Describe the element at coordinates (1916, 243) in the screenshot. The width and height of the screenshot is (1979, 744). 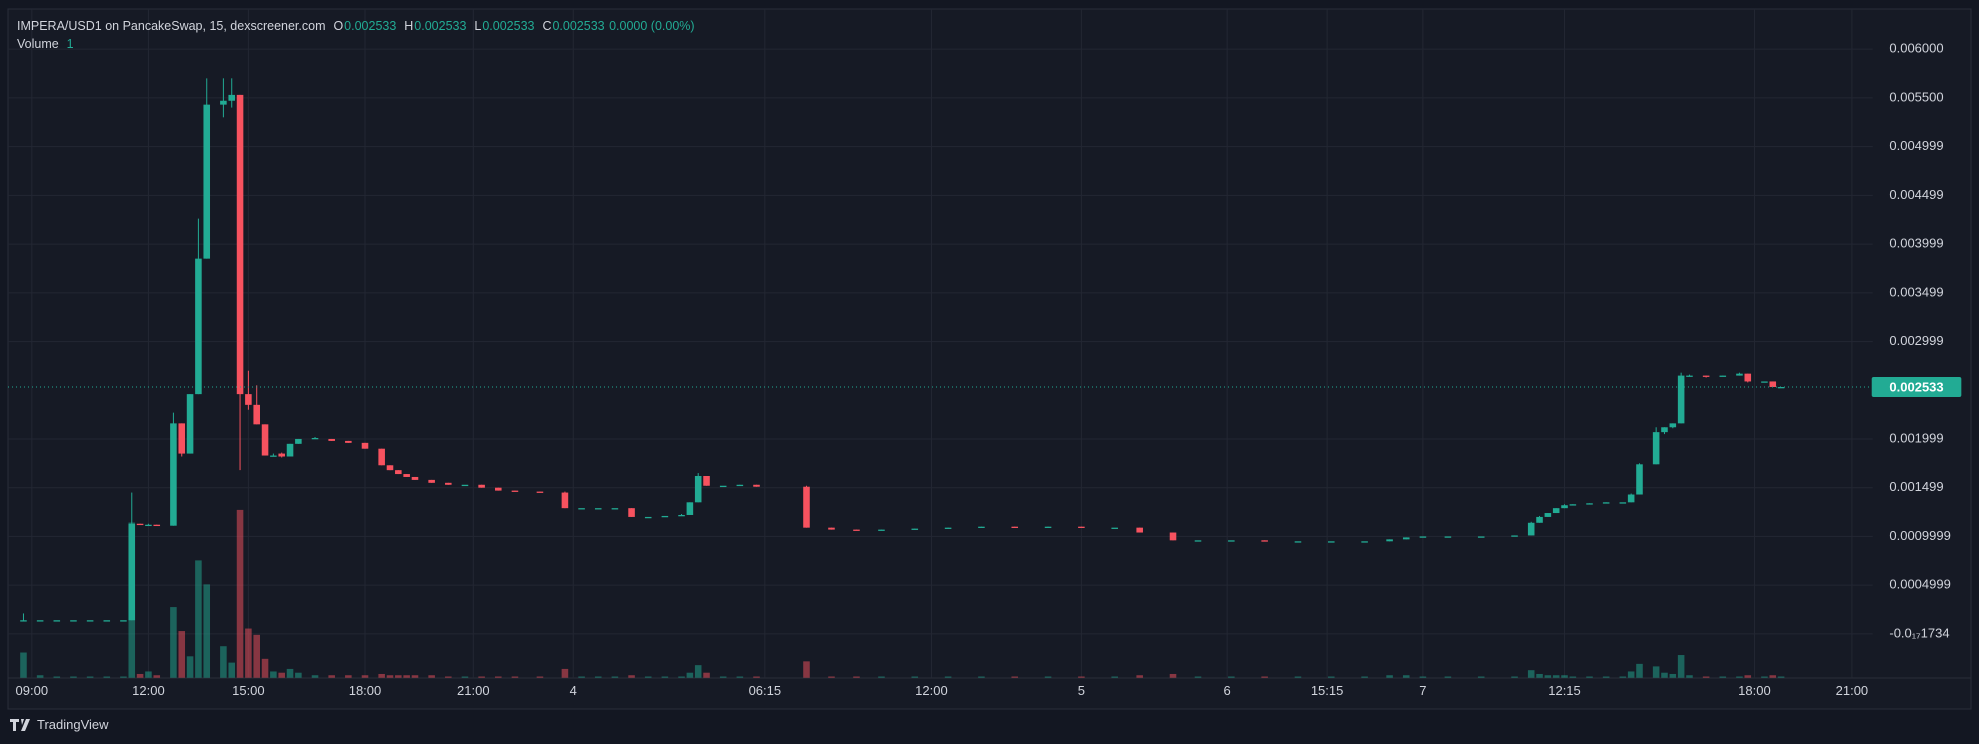
I see `y-tick-label: 0.003999` at that location.